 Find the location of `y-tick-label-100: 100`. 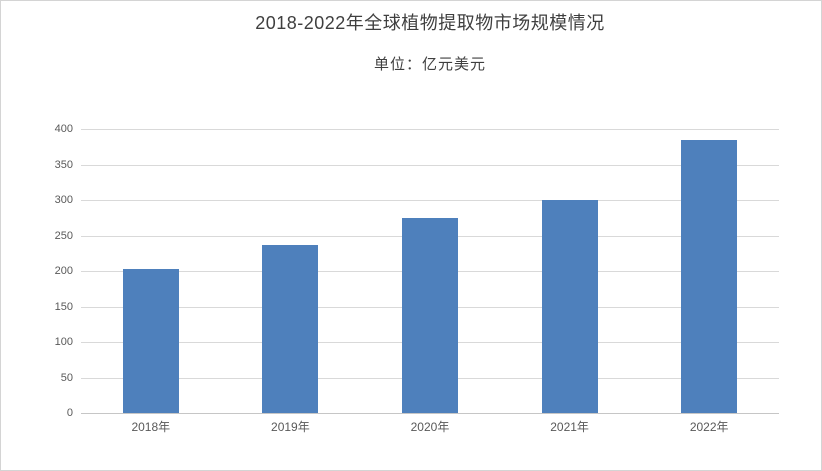

y-tick-label-100: 100 is located at coordinates (63, 342).